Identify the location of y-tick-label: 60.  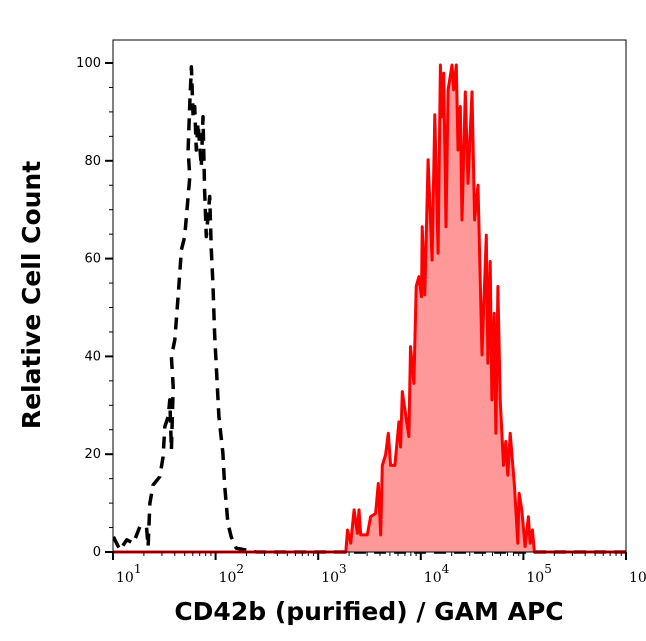
(92, 259).